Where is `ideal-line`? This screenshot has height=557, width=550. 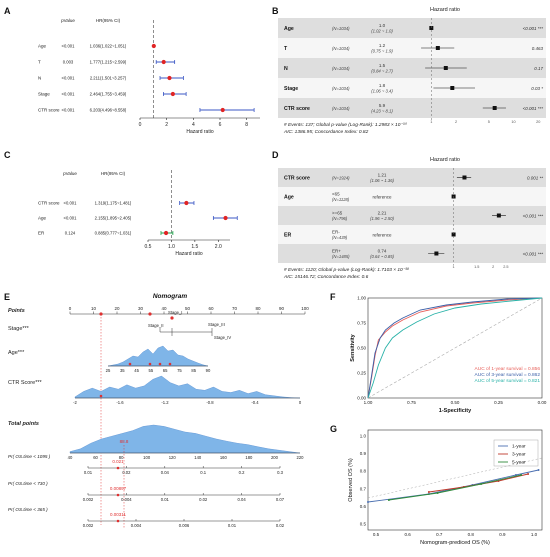 ideal-line is located at coordinates (455, 478).